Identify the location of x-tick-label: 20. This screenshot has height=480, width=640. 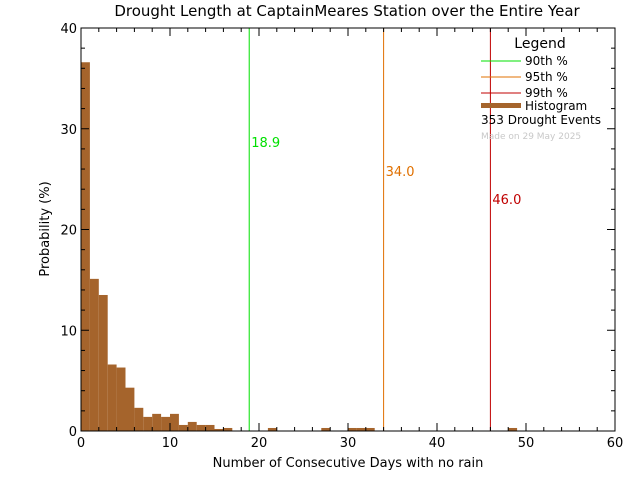
(259, 443).